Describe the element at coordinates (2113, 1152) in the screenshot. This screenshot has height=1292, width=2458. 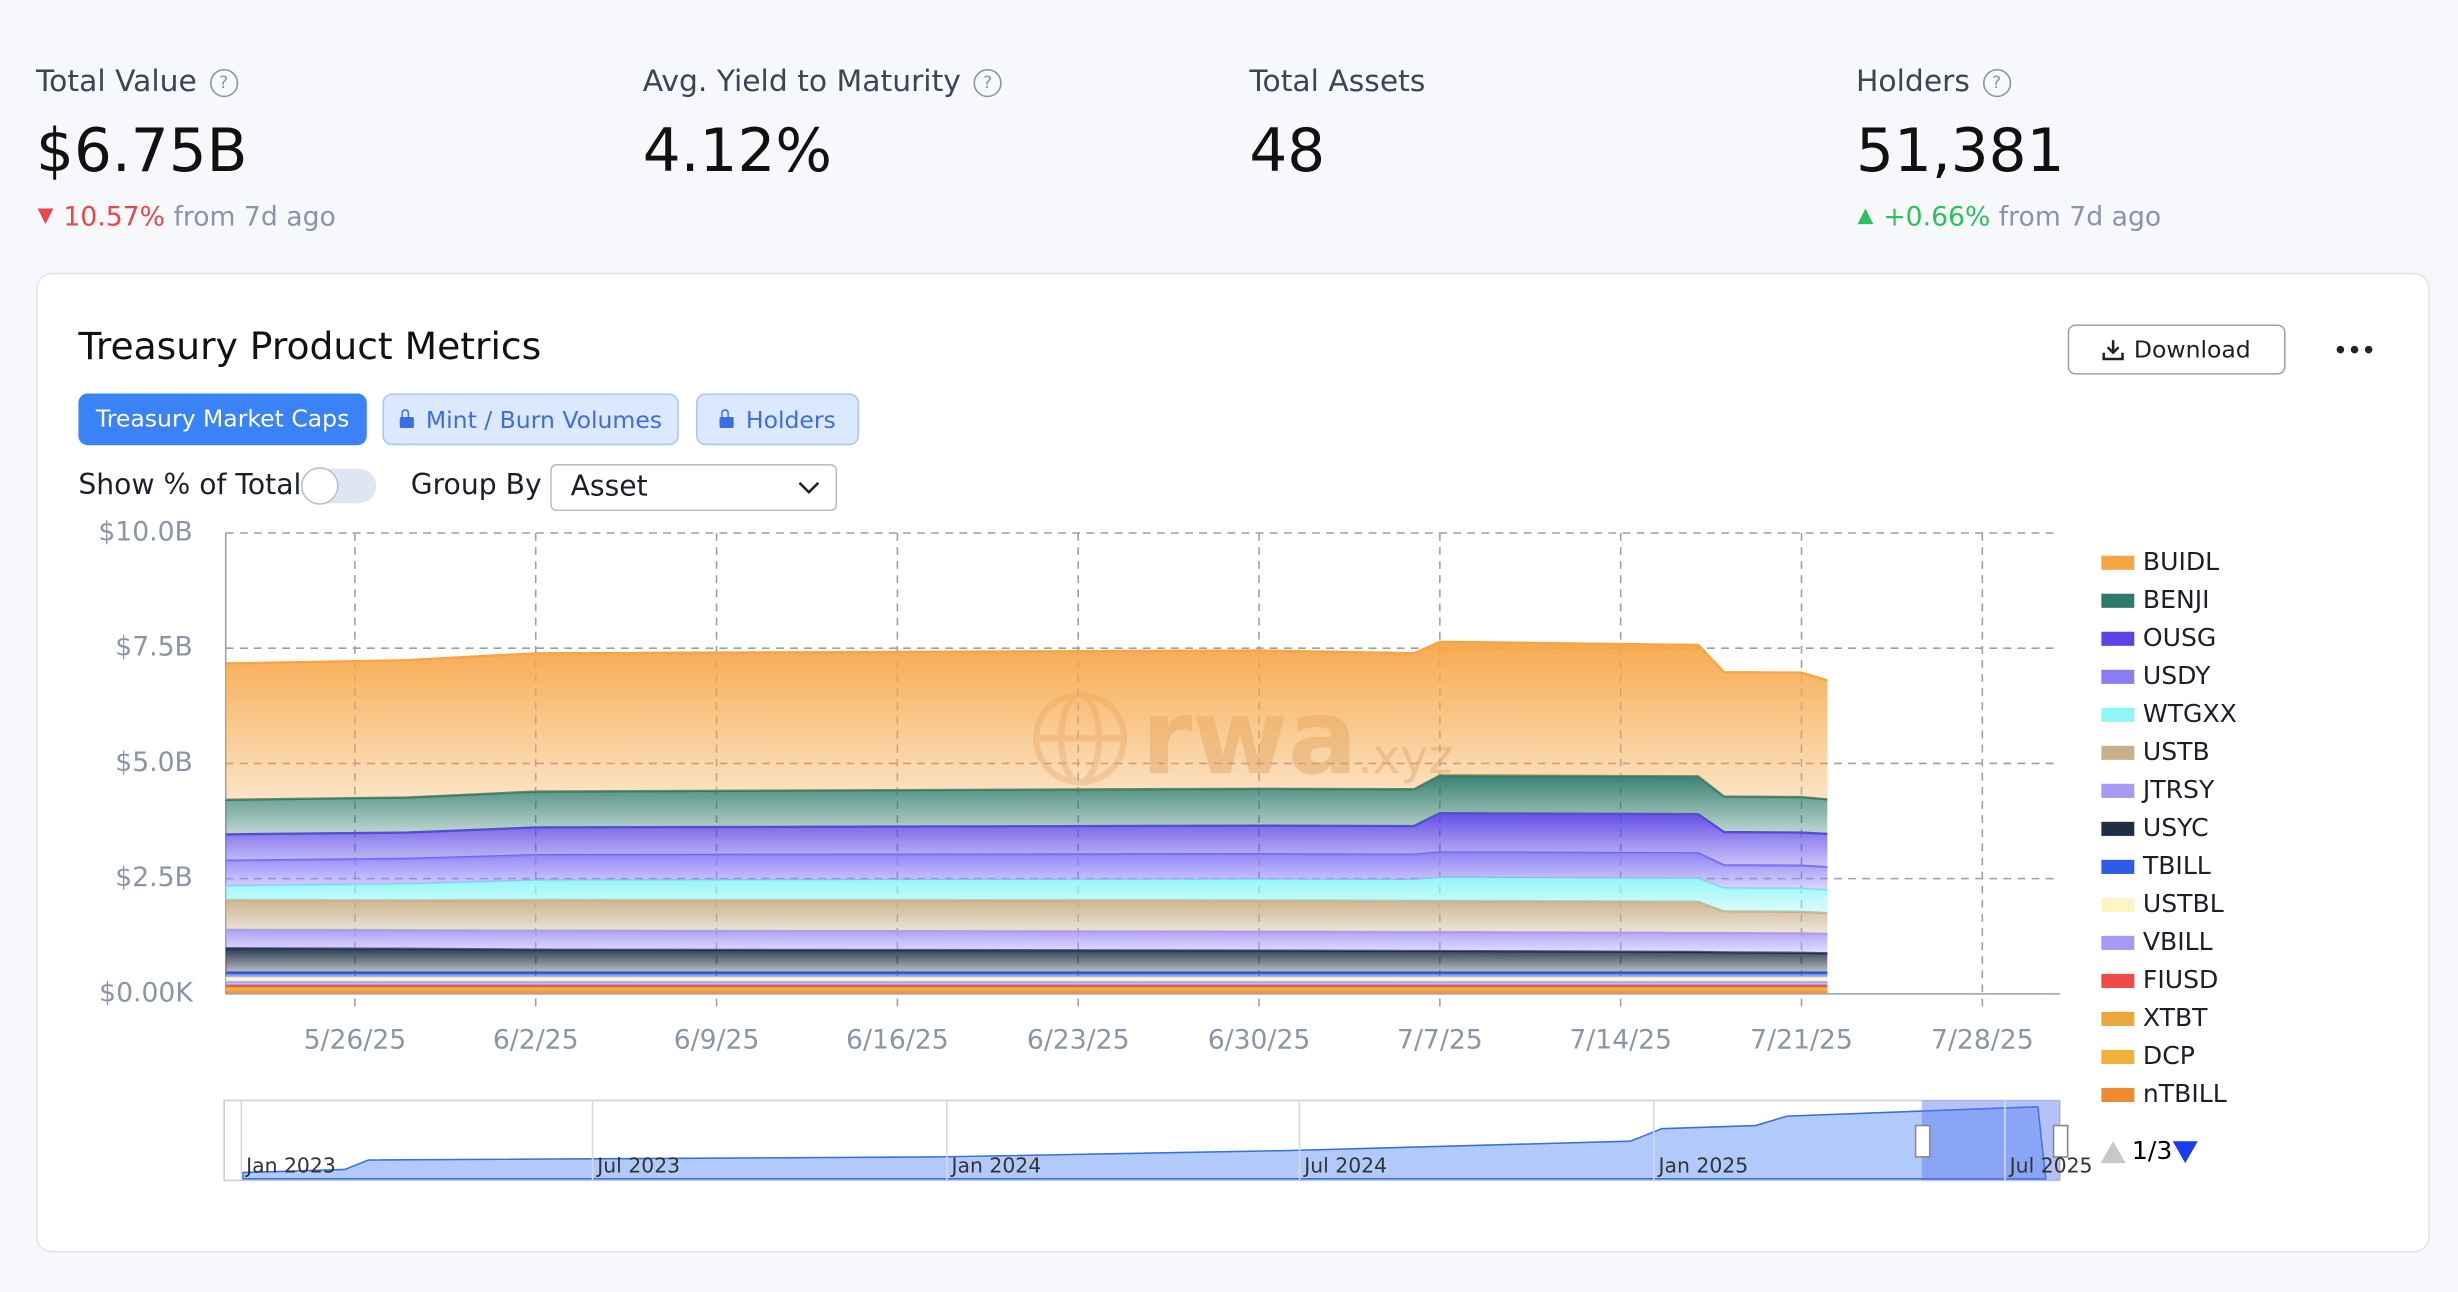
I see `page-prev` at that location.